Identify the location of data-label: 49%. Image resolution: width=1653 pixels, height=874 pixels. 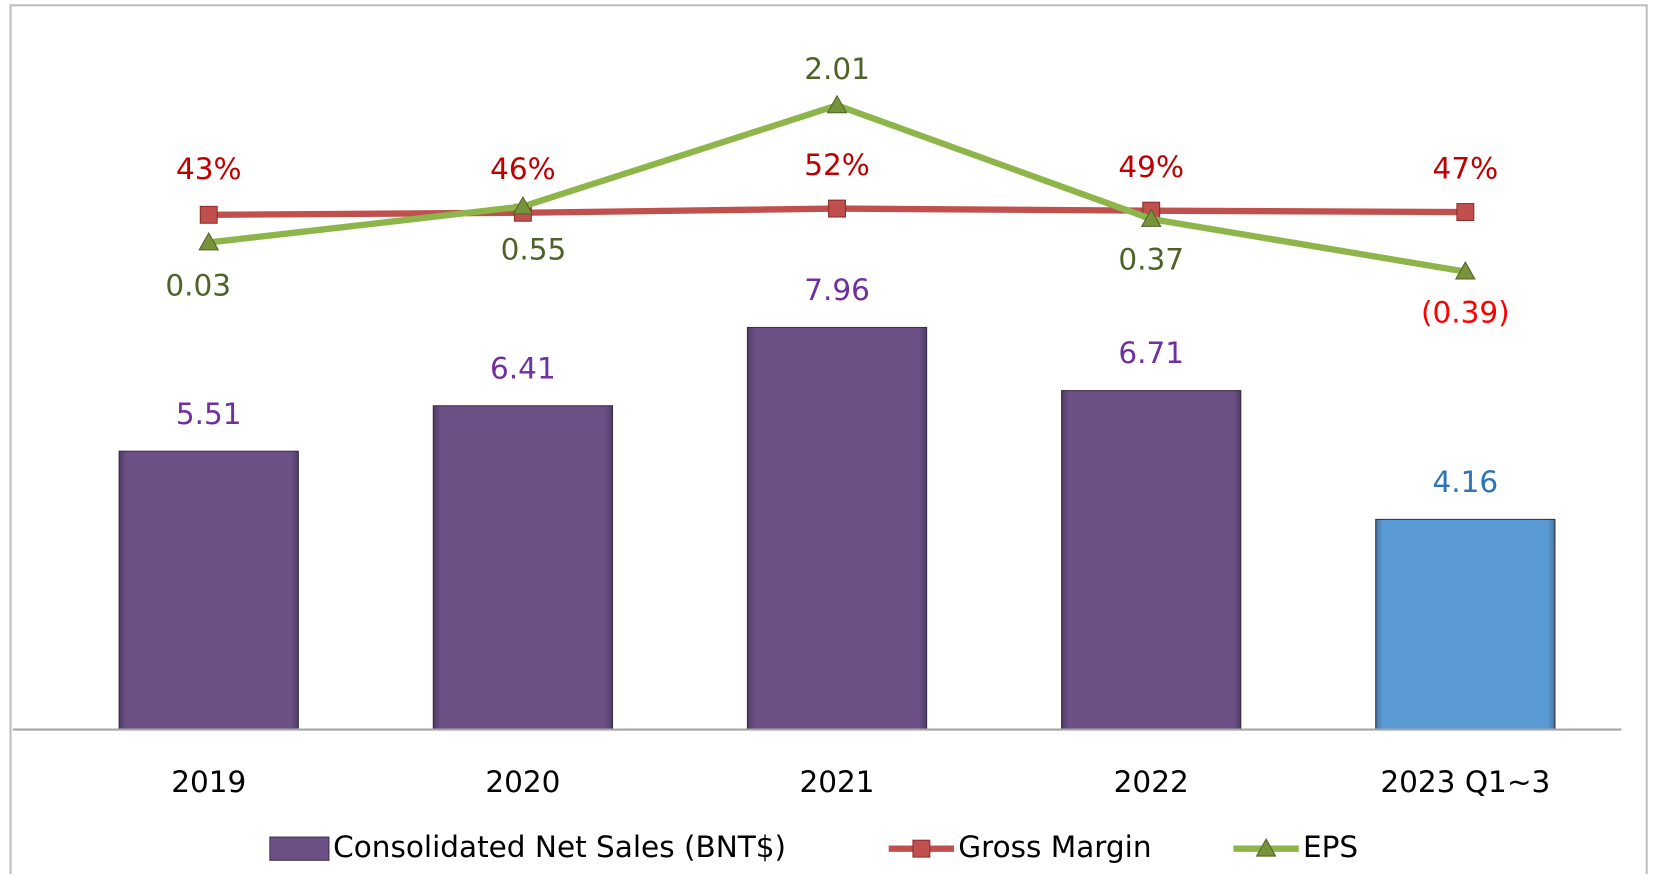
(1151, 167).